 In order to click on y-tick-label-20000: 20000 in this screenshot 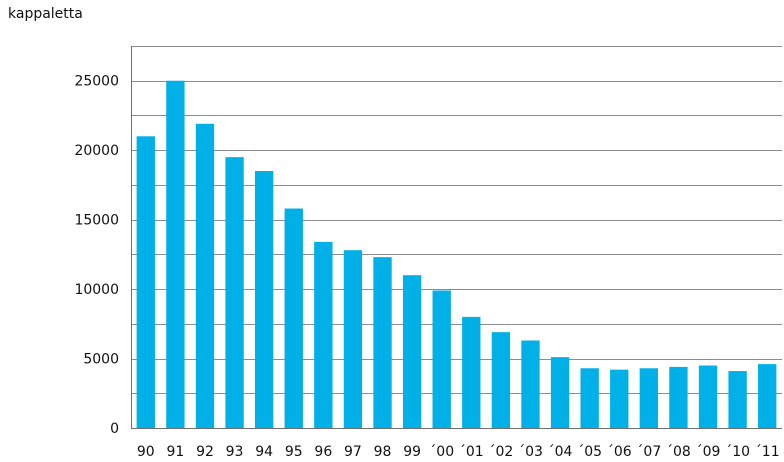, I will do `click(96, 151)`.